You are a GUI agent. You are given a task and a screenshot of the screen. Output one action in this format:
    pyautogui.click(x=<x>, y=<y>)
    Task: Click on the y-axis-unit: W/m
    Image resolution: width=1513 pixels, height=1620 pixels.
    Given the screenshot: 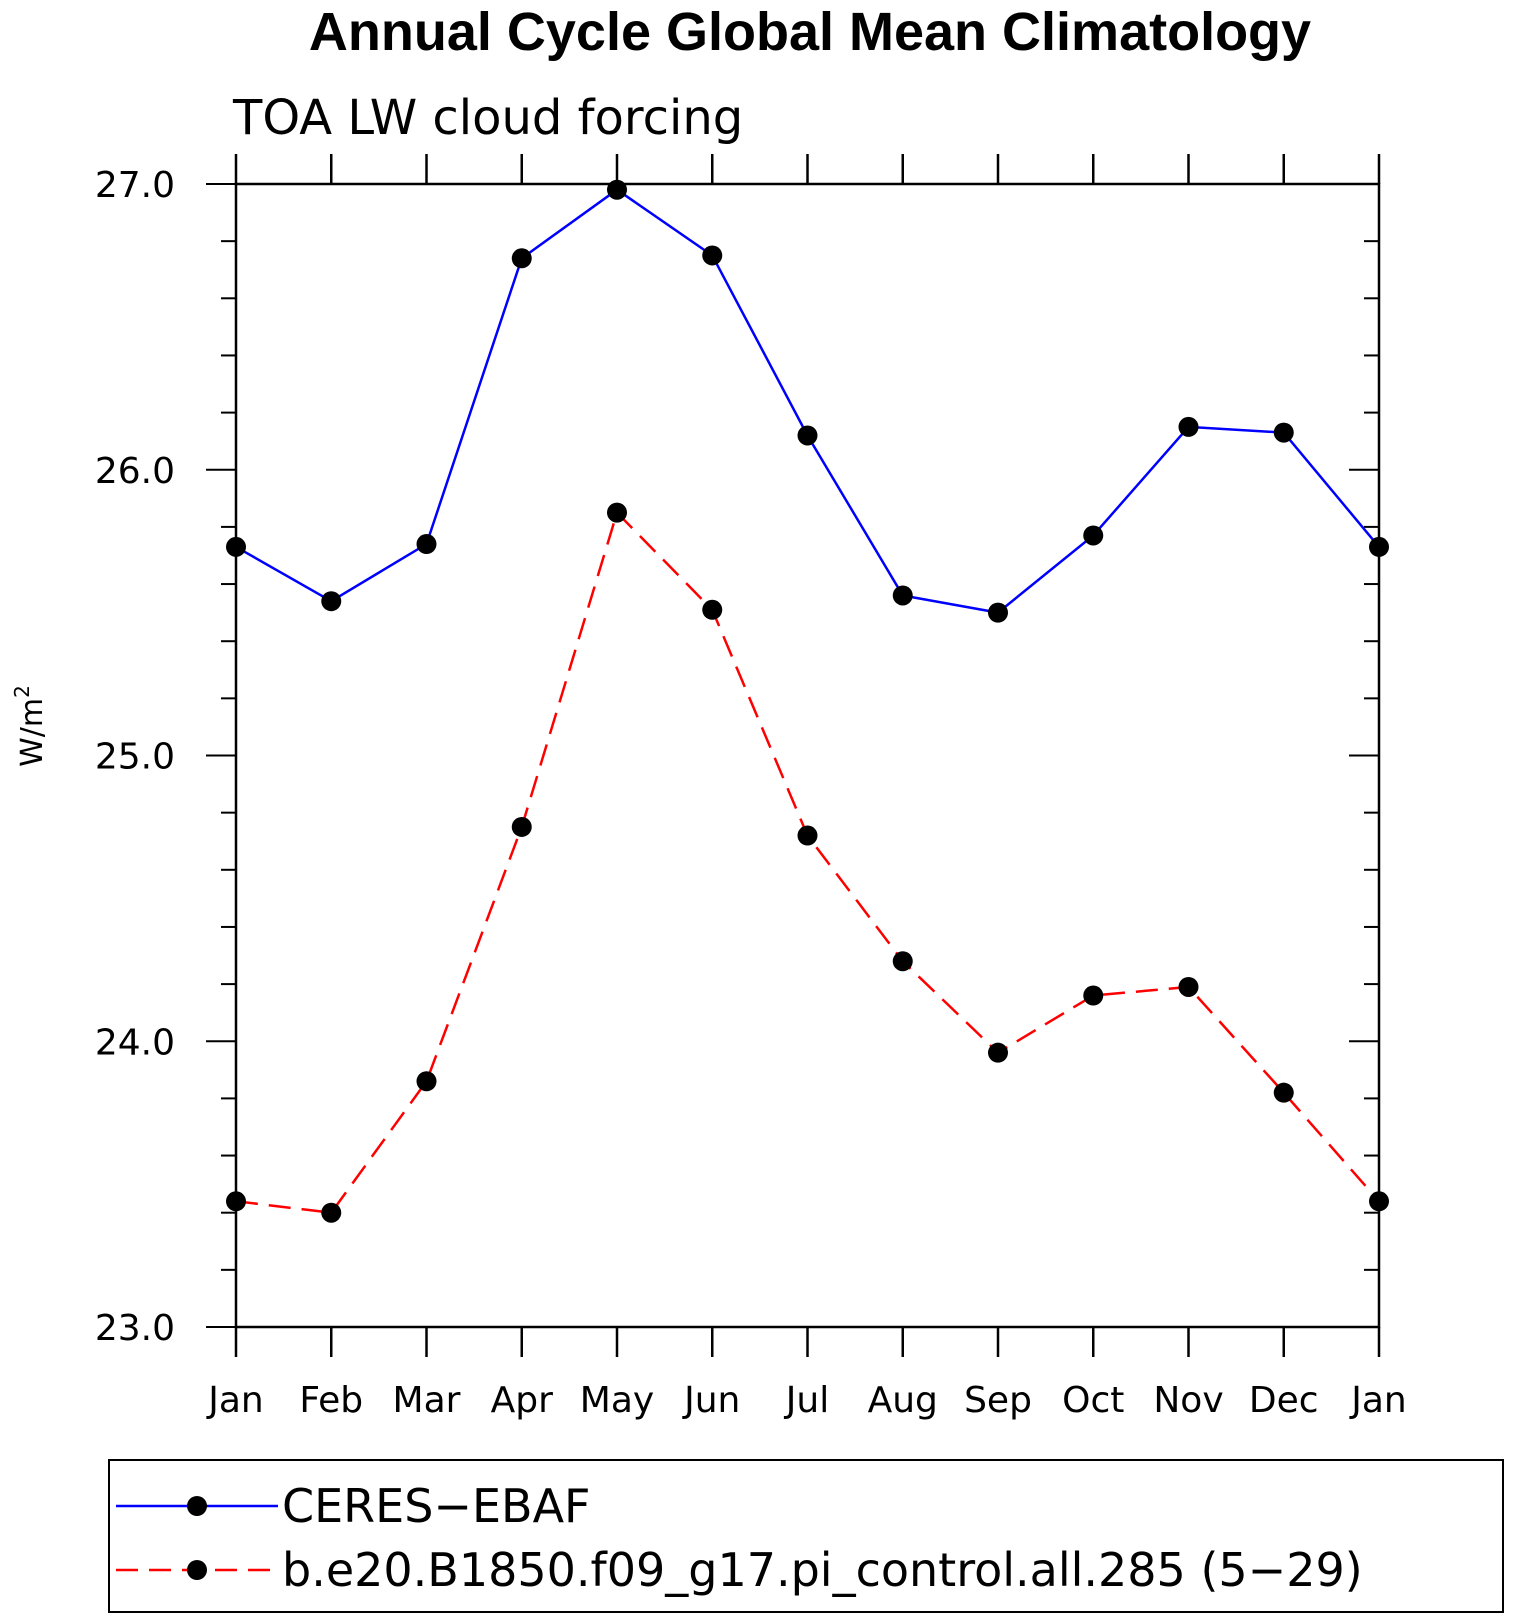 What is the action you would take?
    pyautogui.click(x=32, y=732)
    